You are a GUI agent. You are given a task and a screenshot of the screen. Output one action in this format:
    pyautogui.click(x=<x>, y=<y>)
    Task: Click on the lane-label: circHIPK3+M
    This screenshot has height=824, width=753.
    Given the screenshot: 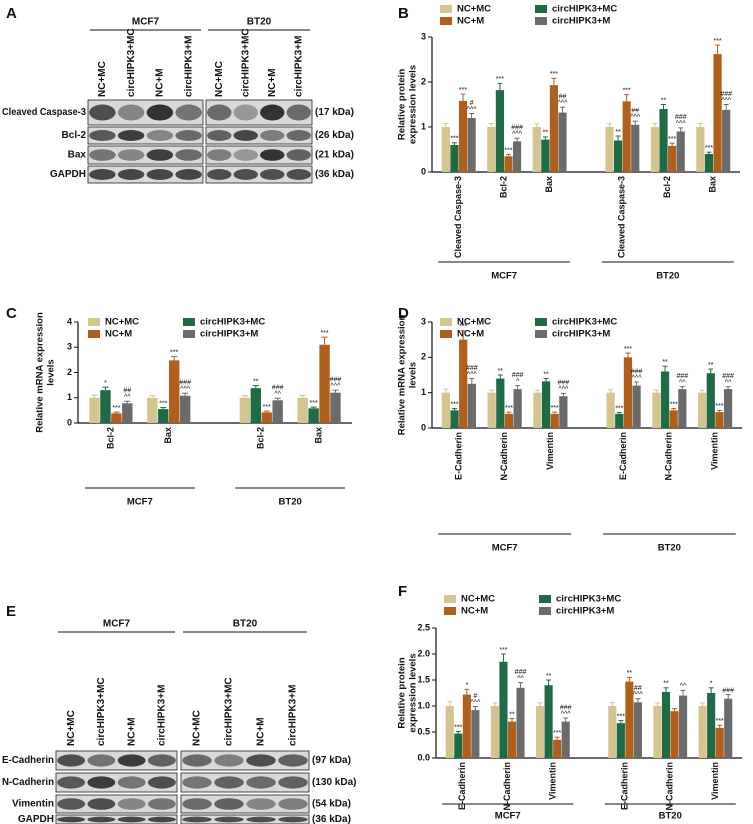 What is the action you would take?
    pyautogui.click(x=298, y=66)
    